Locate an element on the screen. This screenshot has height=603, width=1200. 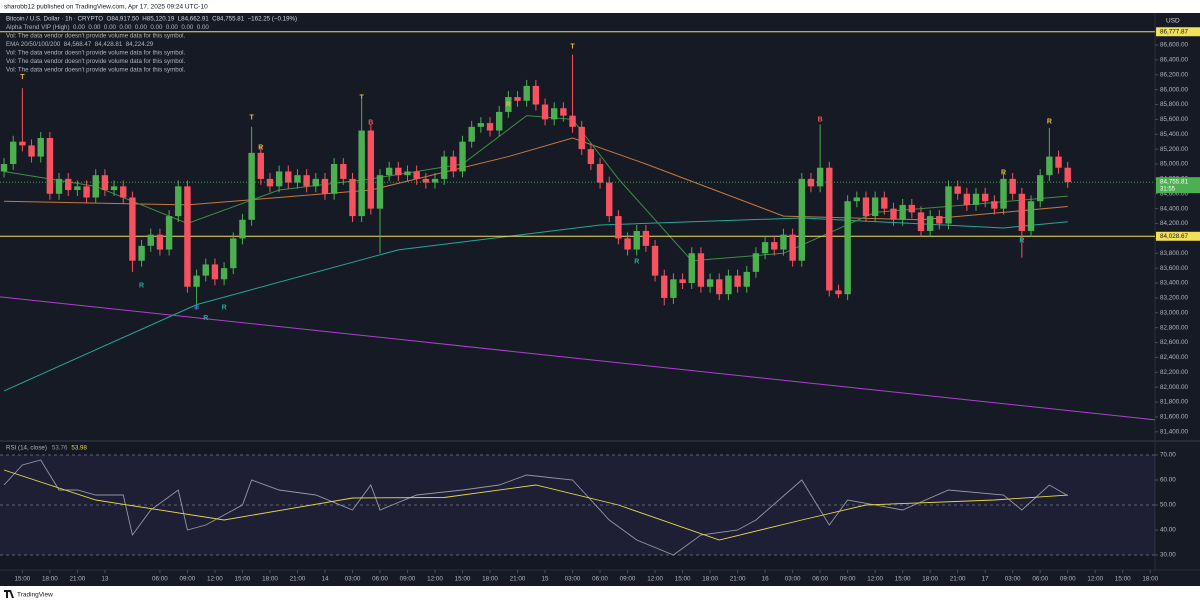
y-tick-label: 83,400.00 is located at coordinates (1174, 283).